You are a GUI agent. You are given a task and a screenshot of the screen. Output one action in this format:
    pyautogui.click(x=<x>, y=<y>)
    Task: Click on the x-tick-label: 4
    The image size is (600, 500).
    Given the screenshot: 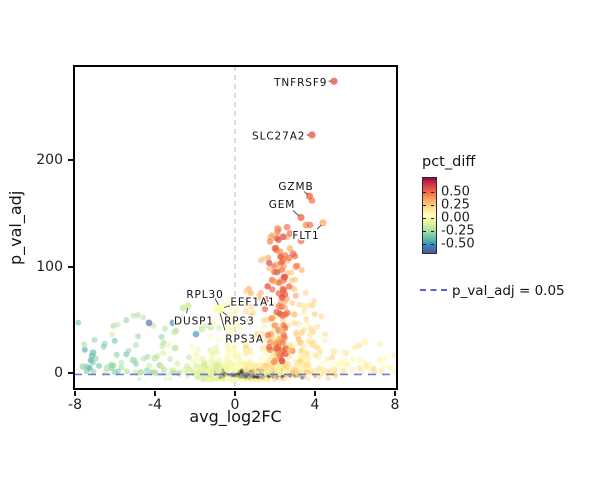 What is the action you would take?
    pyautogui.click(x=315, y=405)
    